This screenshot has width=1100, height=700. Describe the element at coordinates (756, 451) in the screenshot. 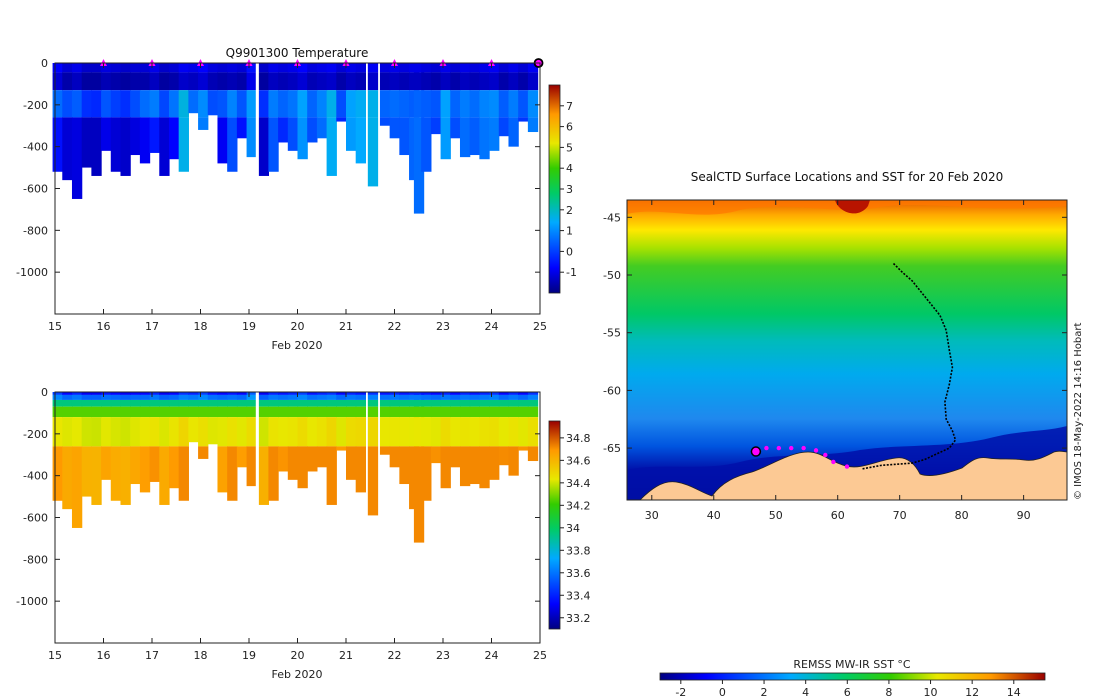

I see `start-position-marker` at that location.